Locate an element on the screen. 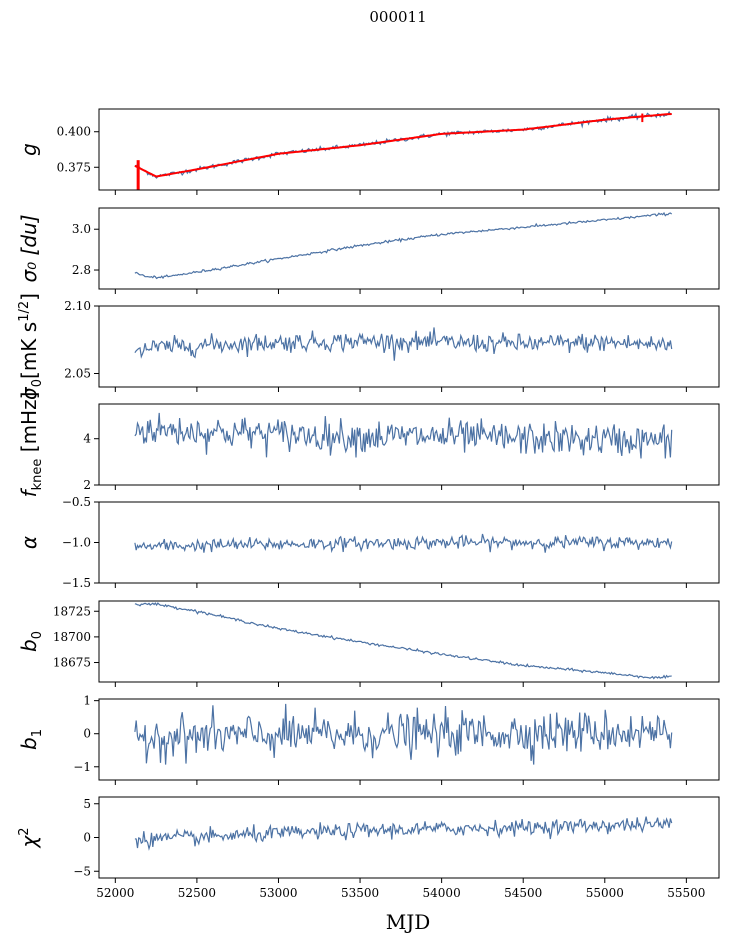  axes-frame-g is located at coordinates (409, 149).